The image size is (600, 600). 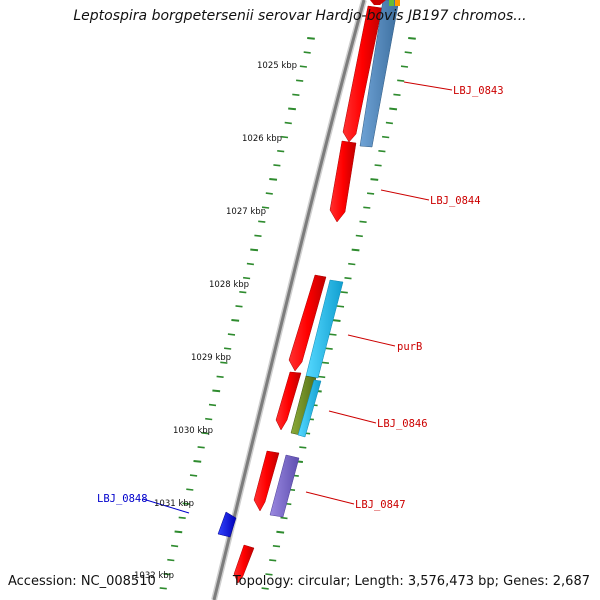 What do you see at coordinates (211, 358) in the screenshot?
I see `tick-label: 1029 kbp` at bounding box center [211, 358].